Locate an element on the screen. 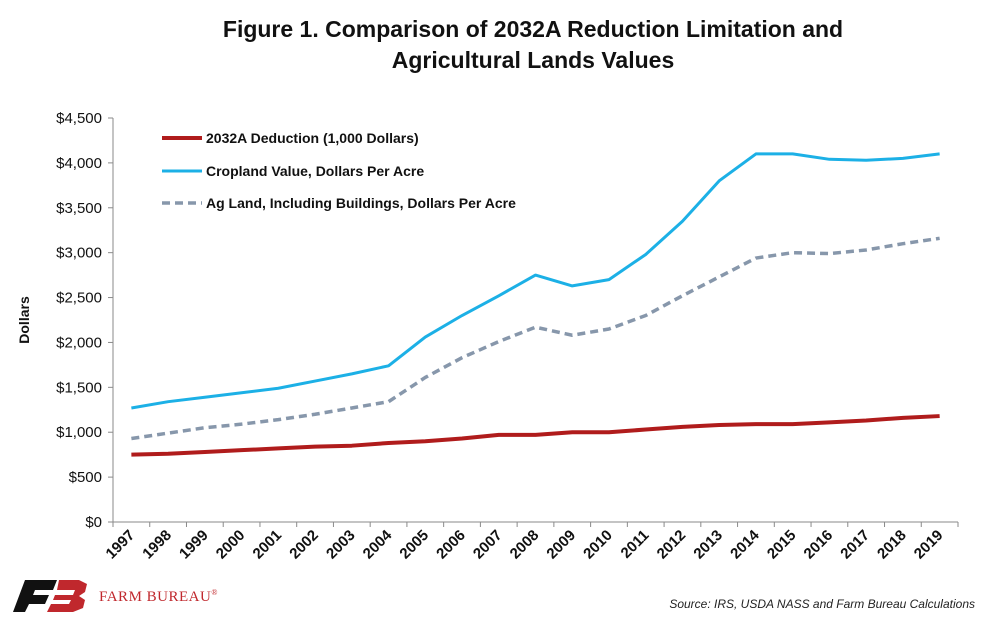 The image size is (993, 623). x-tick-label: 2012 is located at coordinates (672, 545).